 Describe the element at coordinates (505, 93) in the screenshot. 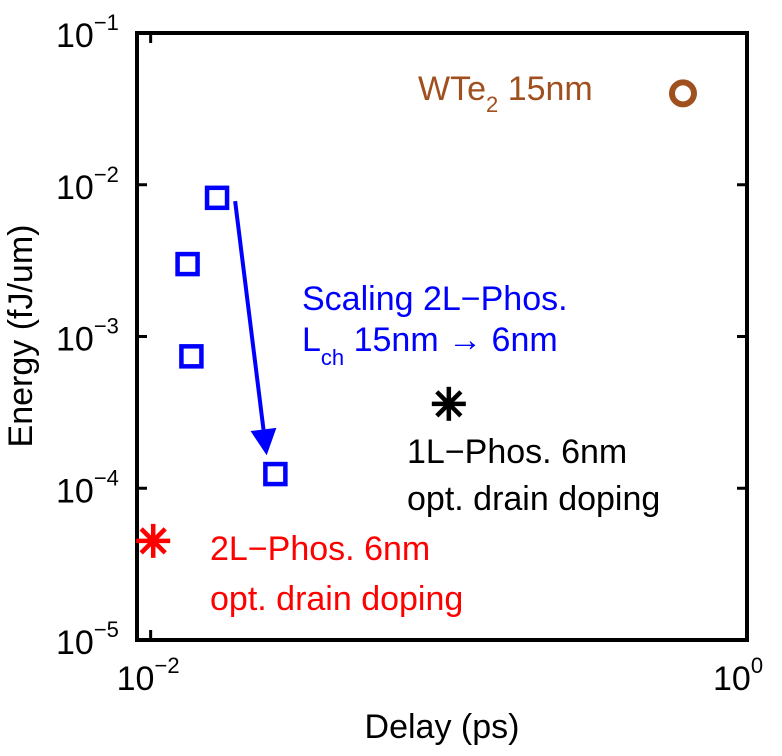

I see `wte2-label: WTe2 15nm` at that location.